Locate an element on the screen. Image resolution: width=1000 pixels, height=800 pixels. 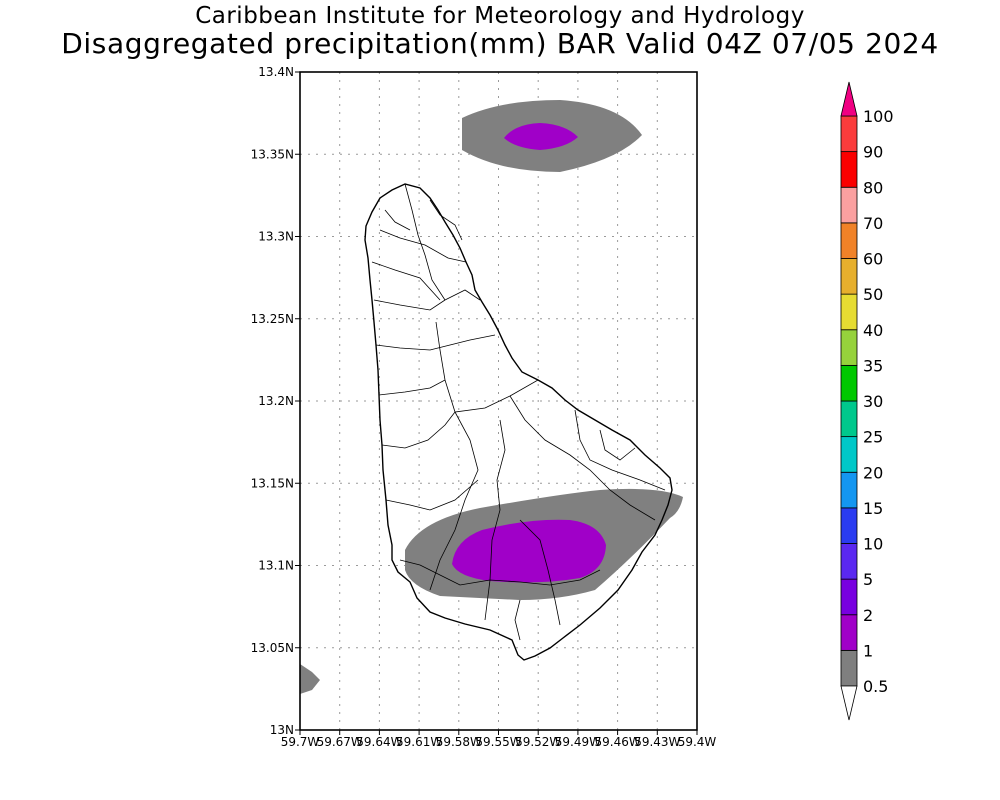
lon-tick-label: 59.67W is located at coordinates (340, 742).